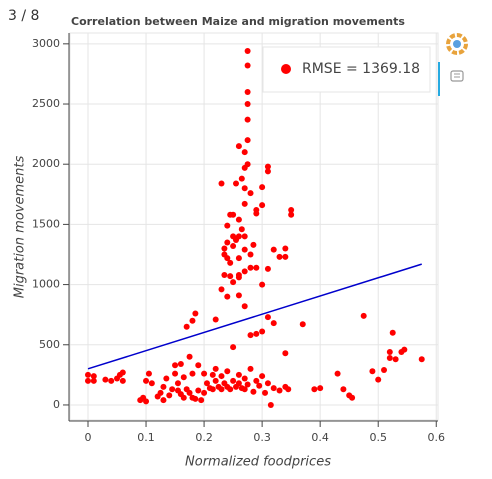 The image size is (492, 479). What do you see at coordinates (262, 437) in the screenshot?
I see `x-tick-label: 0.3` at bounding box center [262, 437].